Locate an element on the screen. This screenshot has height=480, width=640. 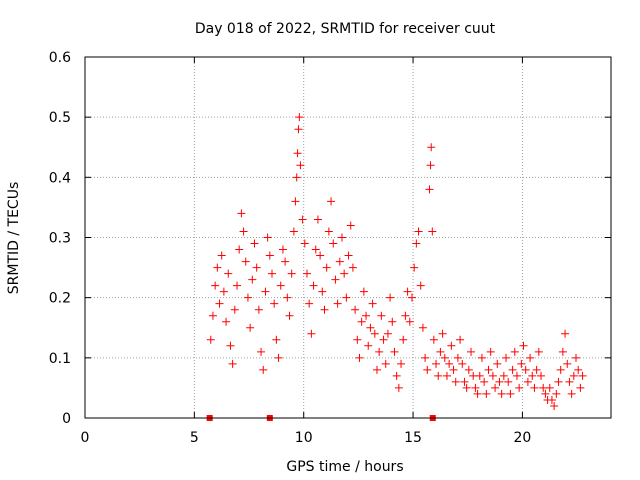
y-axis-label: SRMTID / TECUs is located at coordinates (14, 238).